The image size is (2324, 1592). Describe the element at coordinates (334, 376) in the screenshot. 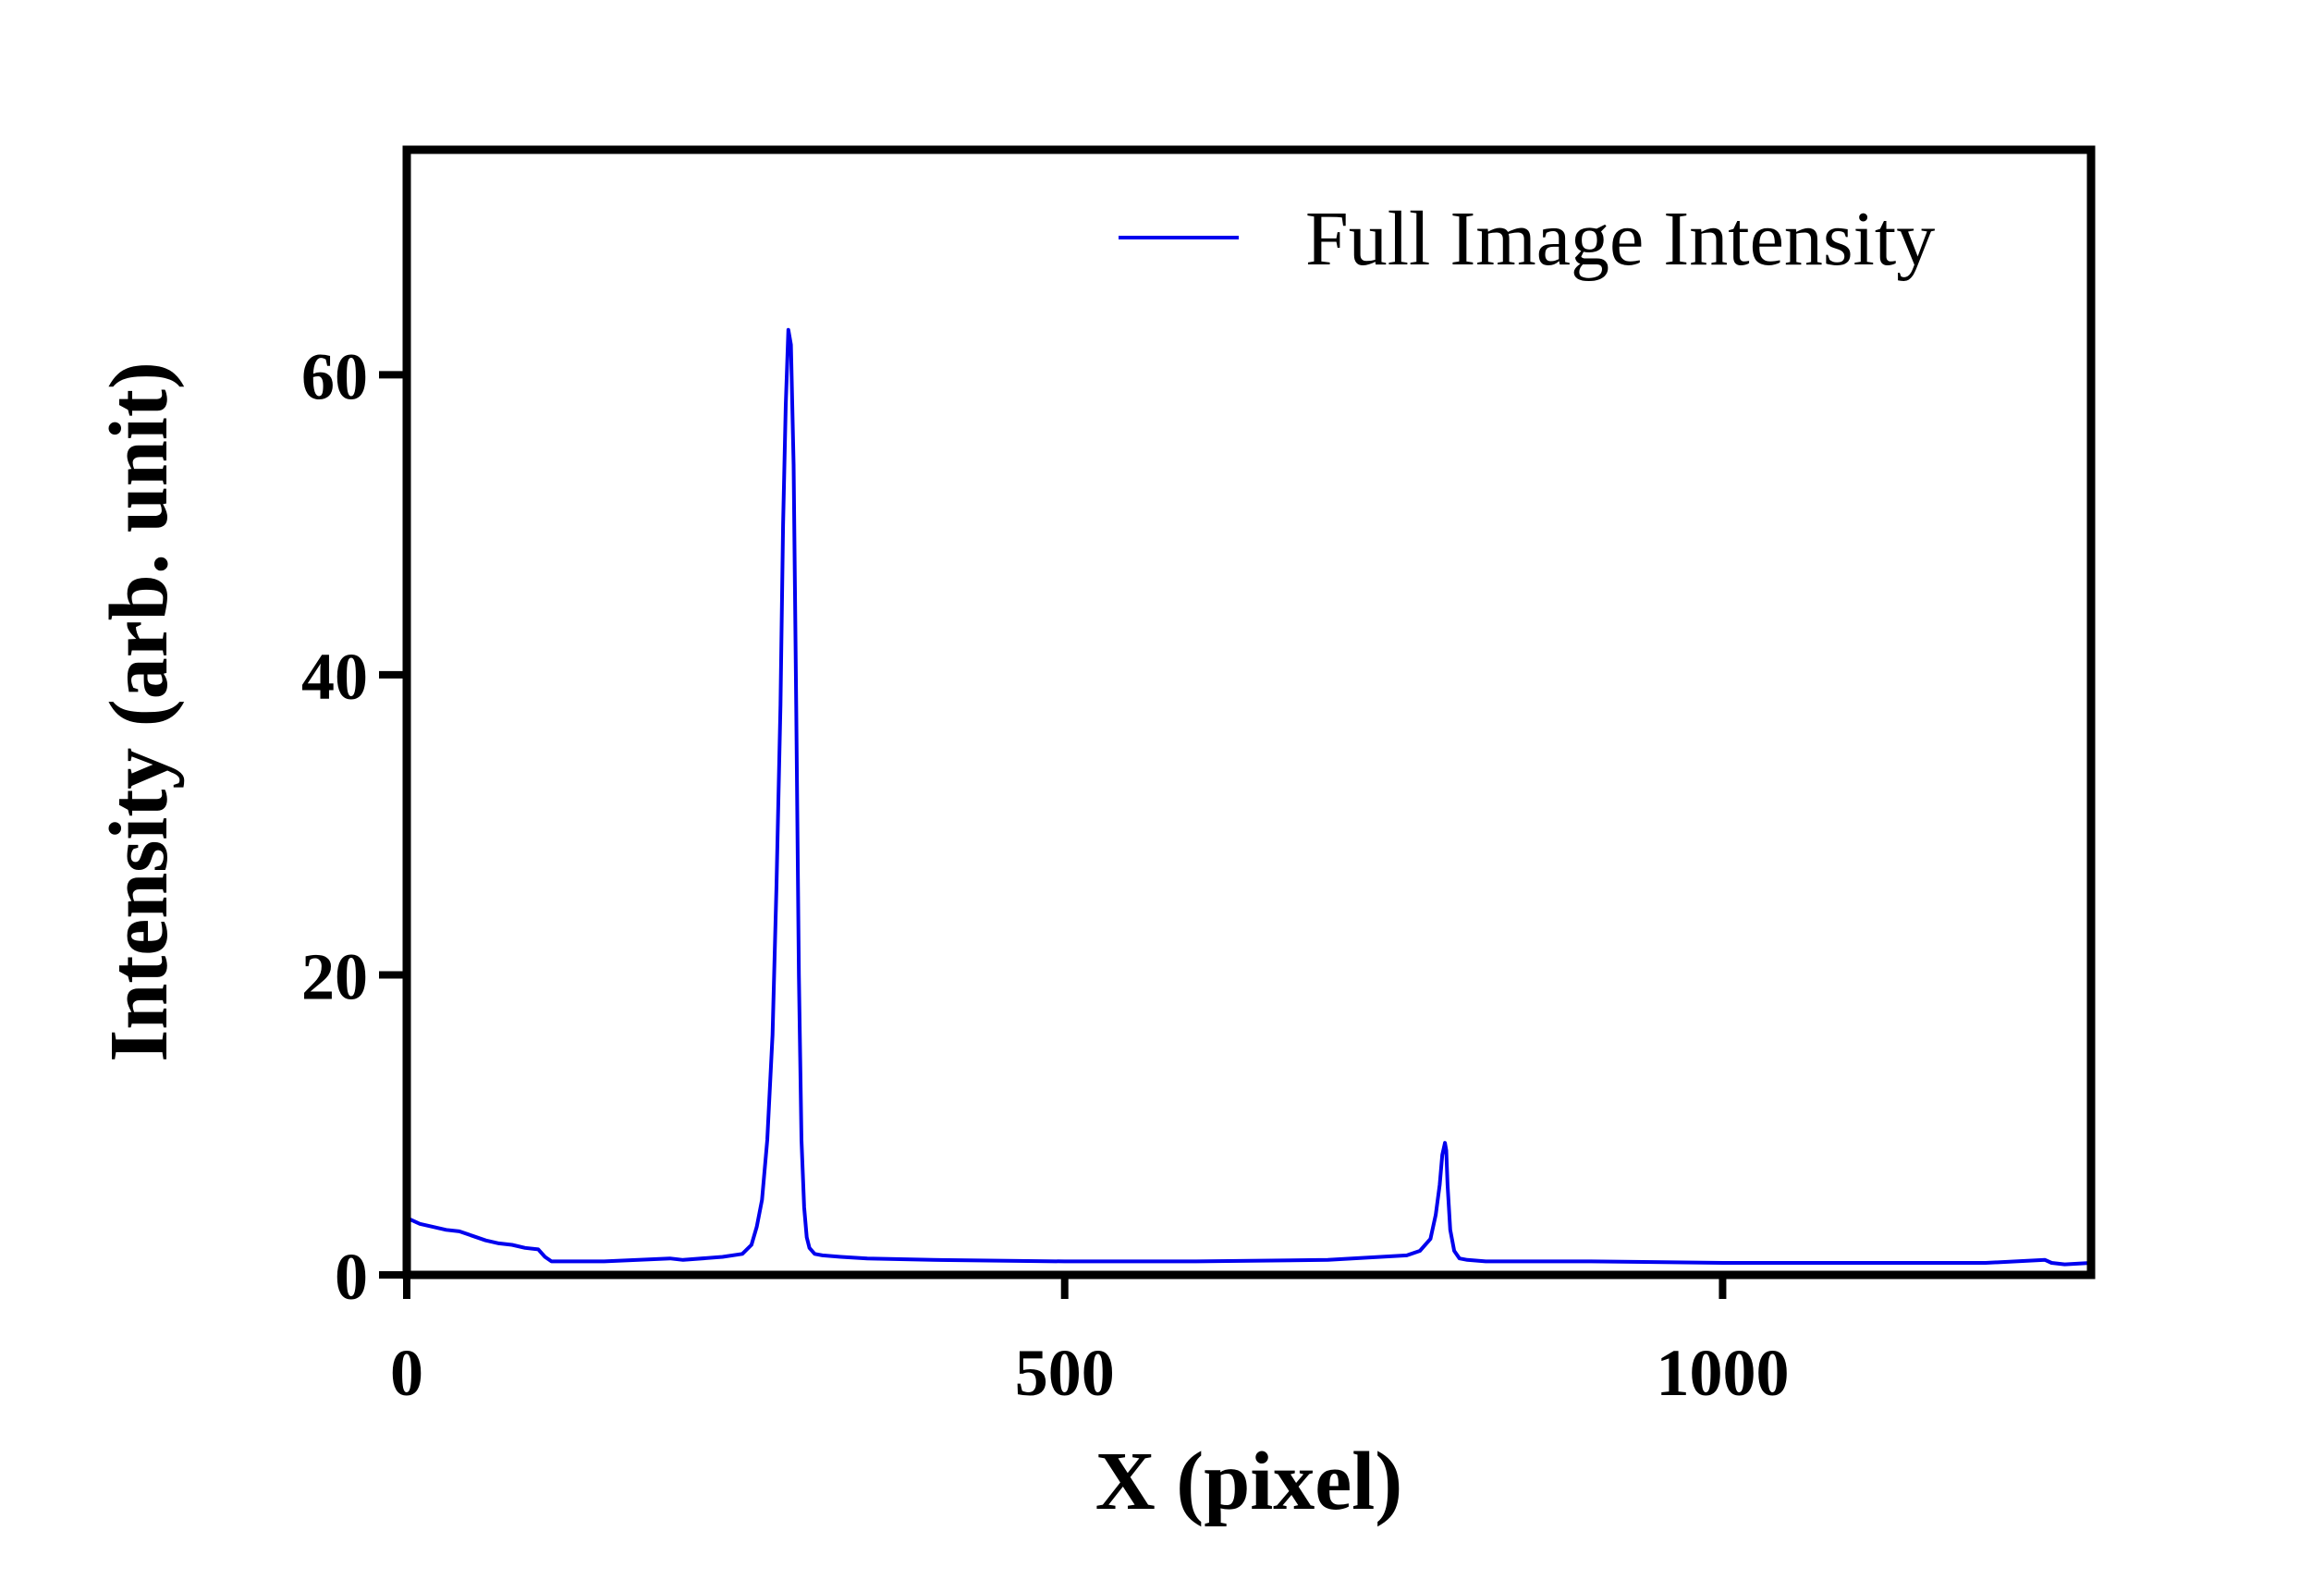

I see `y-tick-label: 60` at that location.